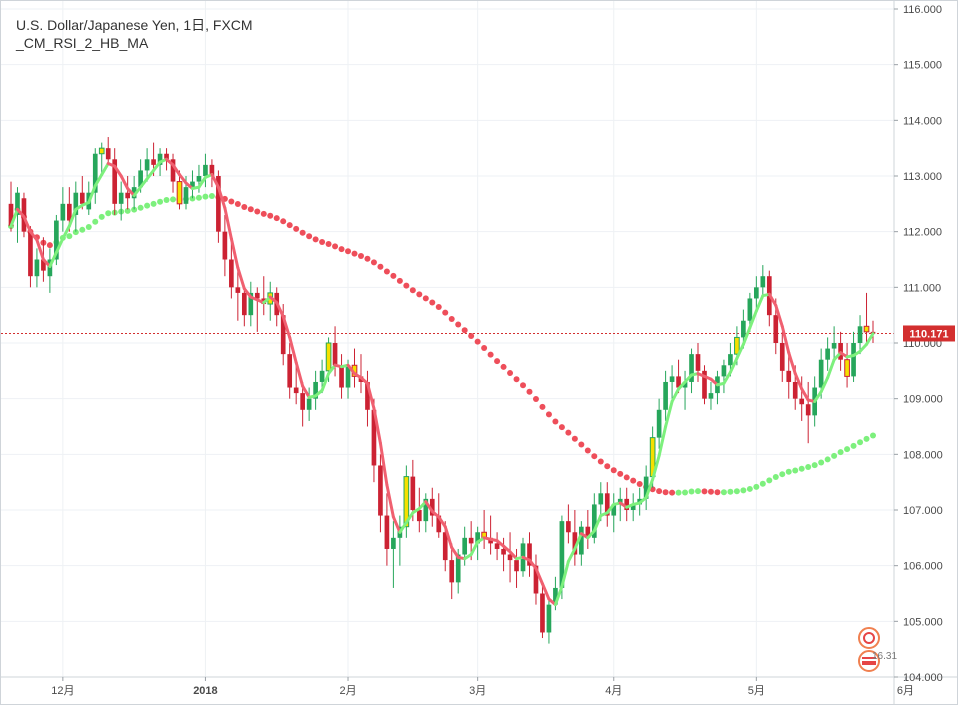  I want to click on chart-title: U.S. Dollar/Japanese Yen, 1日, FXCM, so click(134, 25).